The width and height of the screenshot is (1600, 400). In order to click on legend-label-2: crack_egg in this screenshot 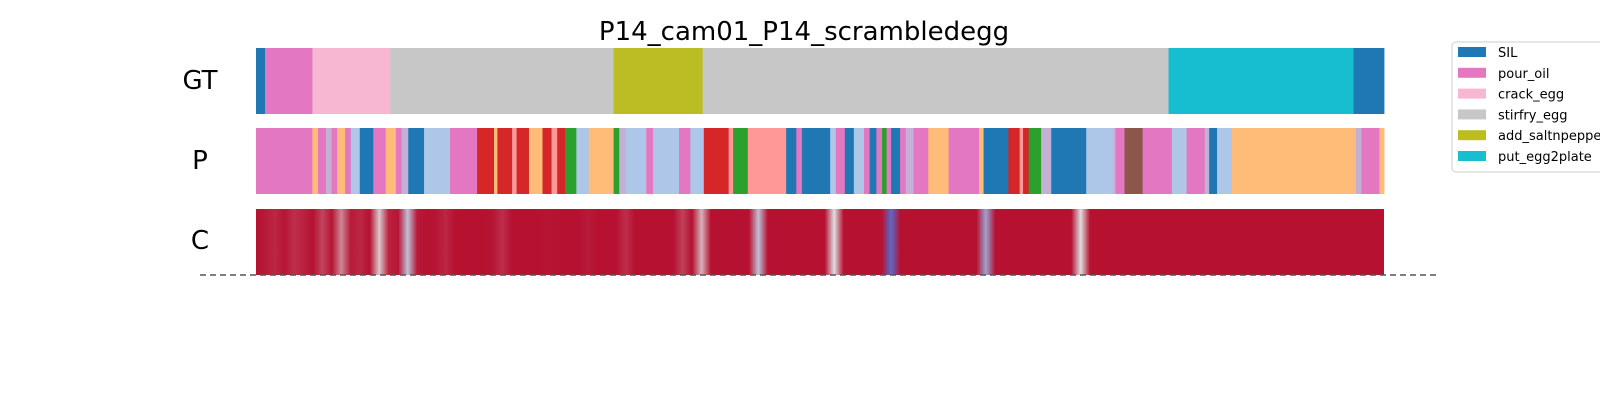, I will do `click(1531, 95)`.